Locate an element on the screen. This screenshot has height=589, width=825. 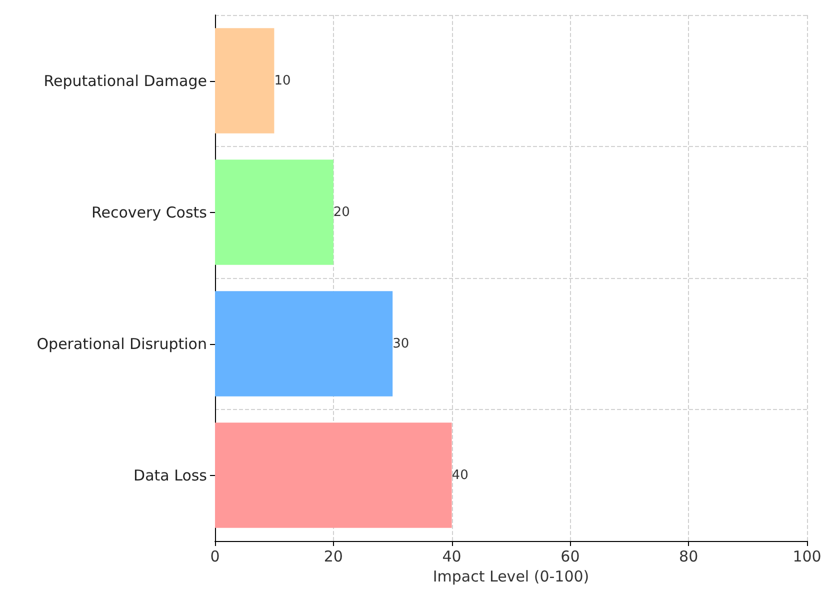
y-tick-label: Data Loss is located at coordinates (171, 475).